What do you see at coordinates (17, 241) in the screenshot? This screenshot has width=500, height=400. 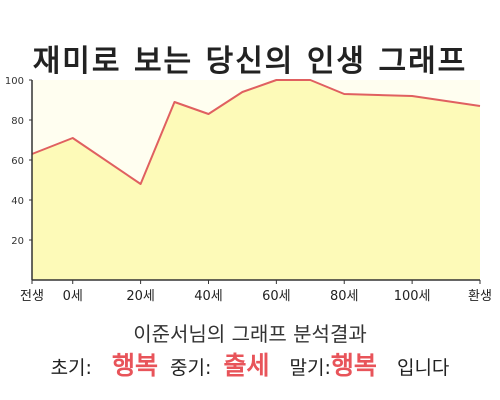 I see `y-tick-label: 20` at bounding box center [17, 241].